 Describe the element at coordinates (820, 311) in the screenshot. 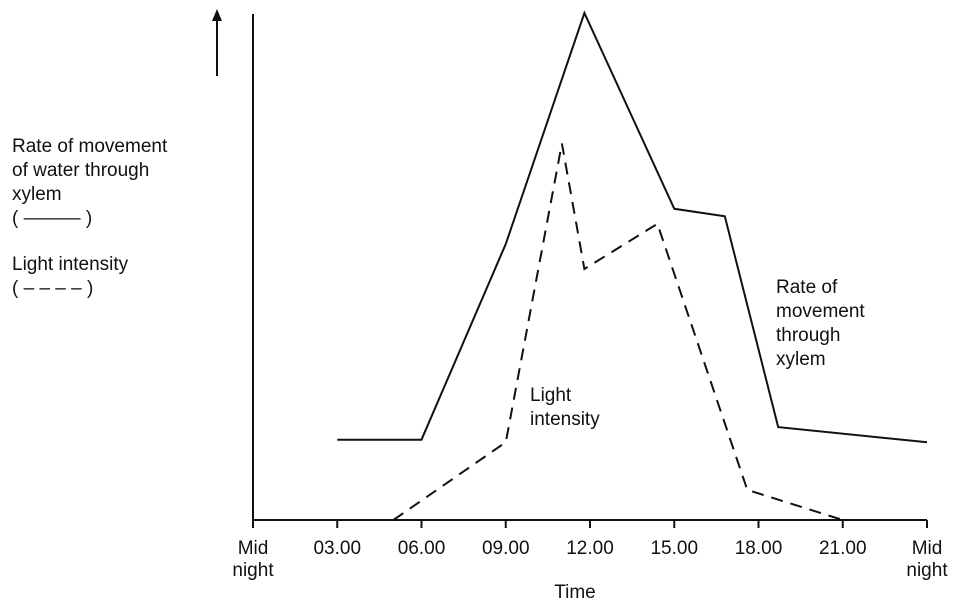

I see `annotation-line: movement` at that location.